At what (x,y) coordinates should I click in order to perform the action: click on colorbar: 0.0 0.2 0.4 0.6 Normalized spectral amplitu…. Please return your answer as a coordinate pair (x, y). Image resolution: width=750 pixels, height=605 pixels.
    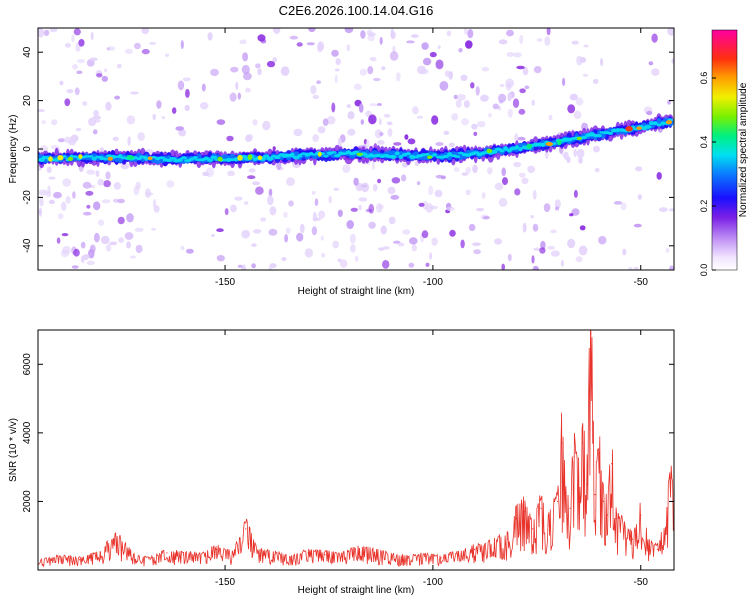
    Looking at the image, I should click on (724, 152).